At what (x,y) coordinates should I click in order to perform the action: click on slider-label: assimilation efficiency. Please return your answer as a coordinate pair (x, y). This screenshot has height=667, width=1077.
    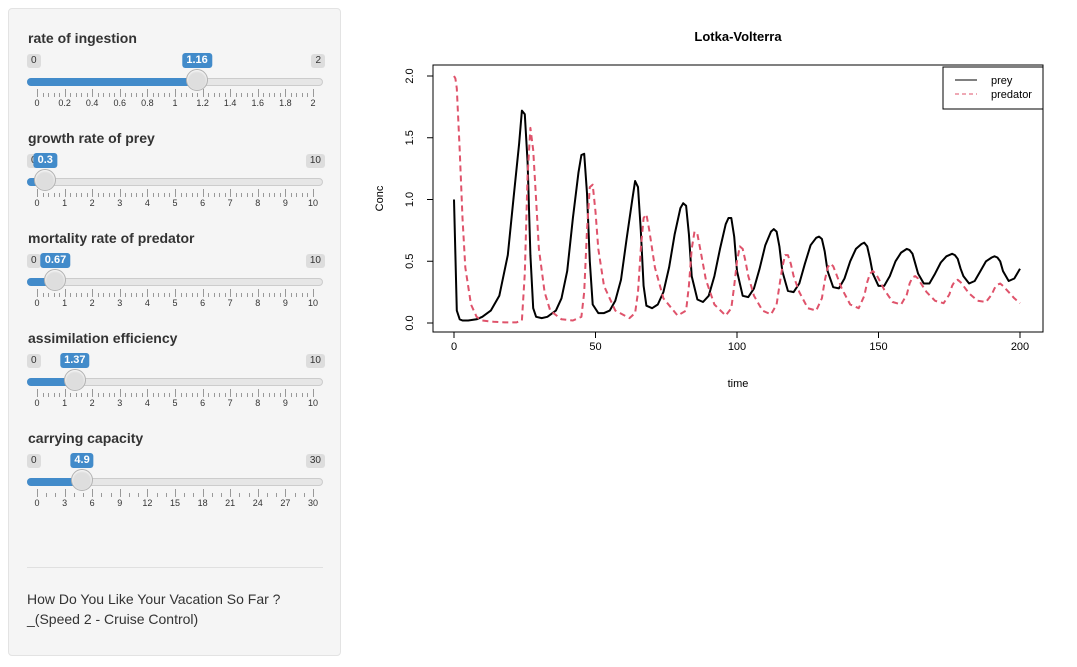
    Looking at the image, I should click on (103, 338).